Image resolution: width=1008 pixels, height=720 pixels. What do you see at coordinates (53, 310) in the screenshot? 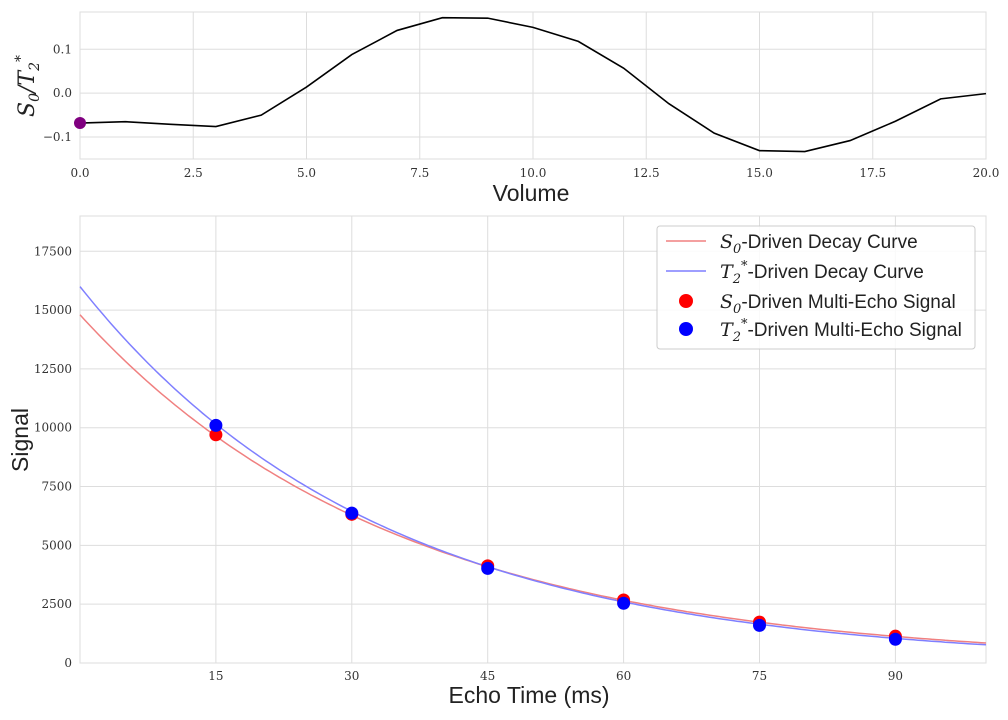
I see `bottom-y-tick-label: 15000` at bounding box center [53, 310].